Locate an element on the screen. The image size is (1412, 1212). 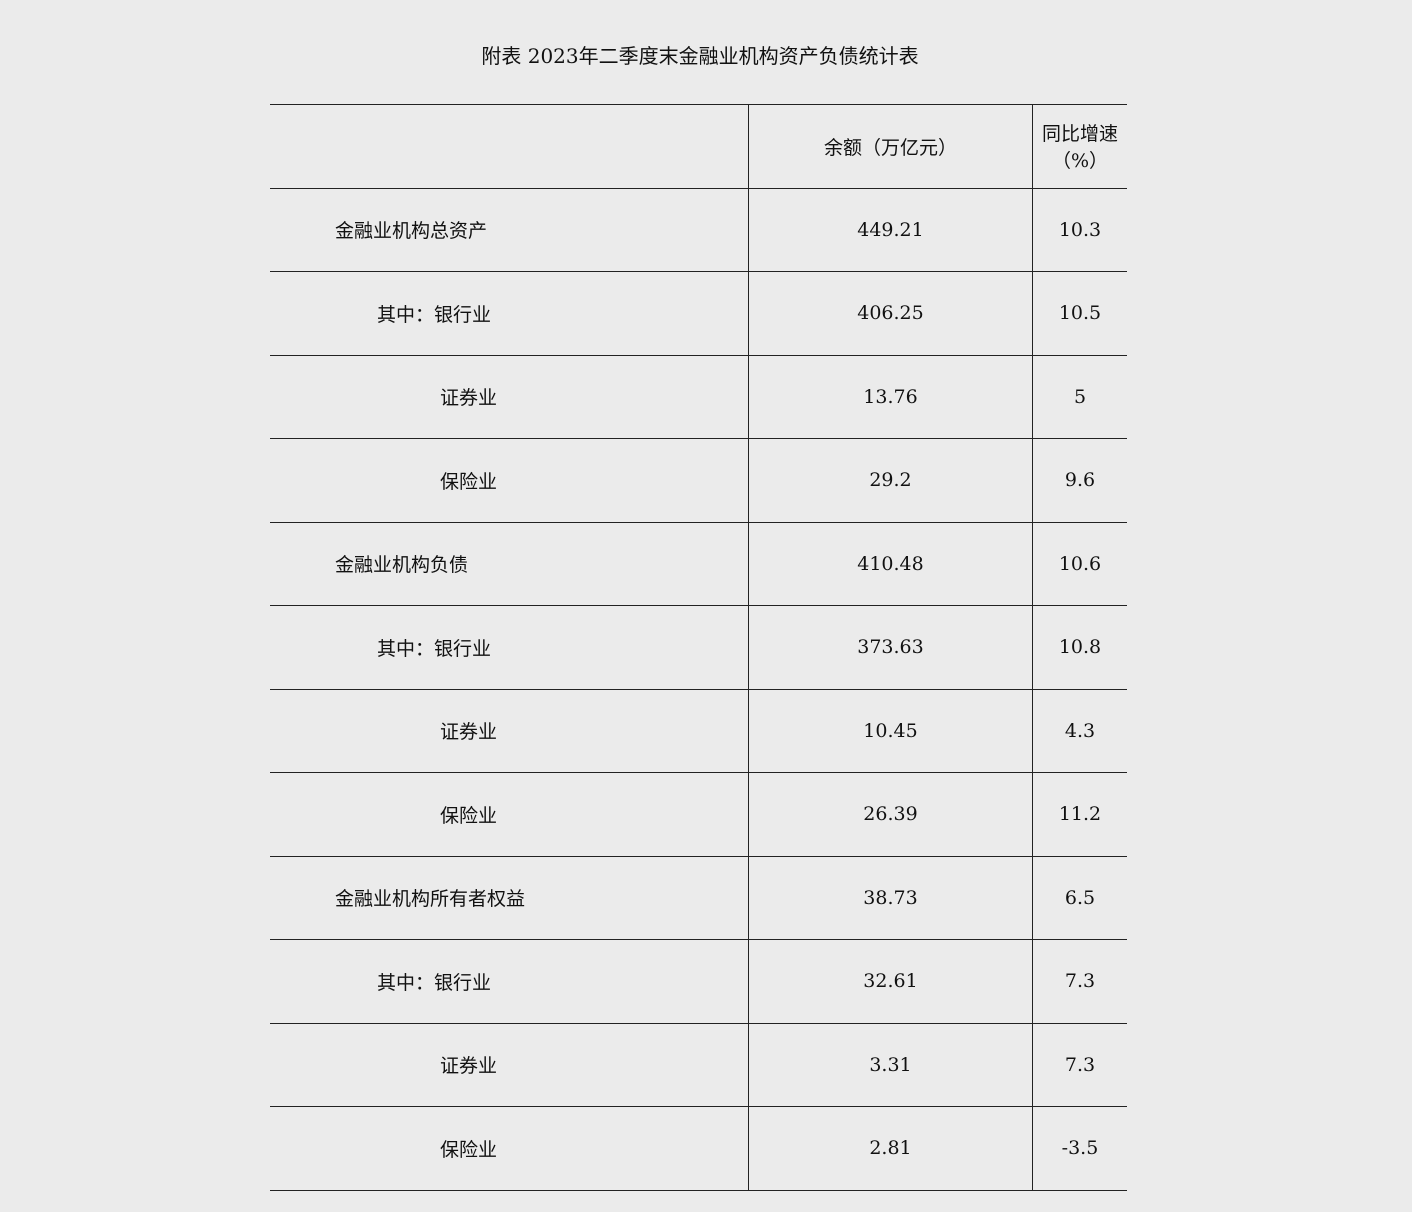
row-growth: 11.2 is located at coordinates (1079, 814).